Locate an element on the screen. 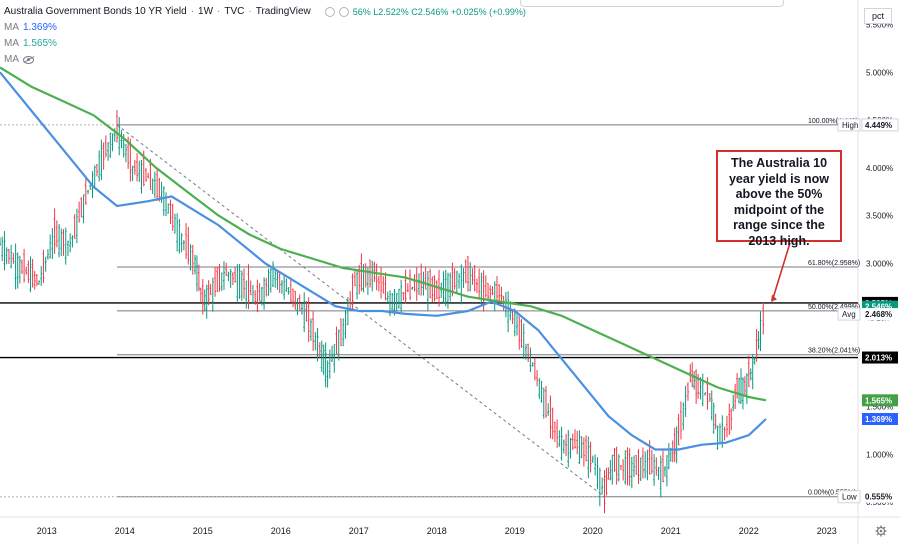  legend-ma2-value: 1.565% is located at coordinates (40, 43).